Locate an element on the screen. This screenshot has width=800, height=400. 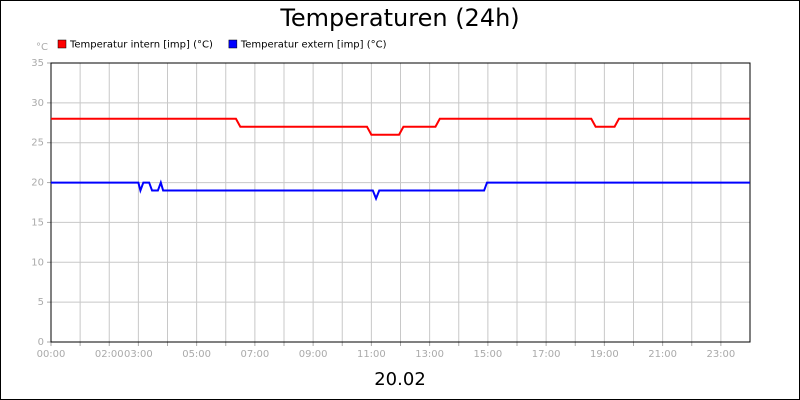
y-tick-label: 25 is located at coordinates (37, 143).